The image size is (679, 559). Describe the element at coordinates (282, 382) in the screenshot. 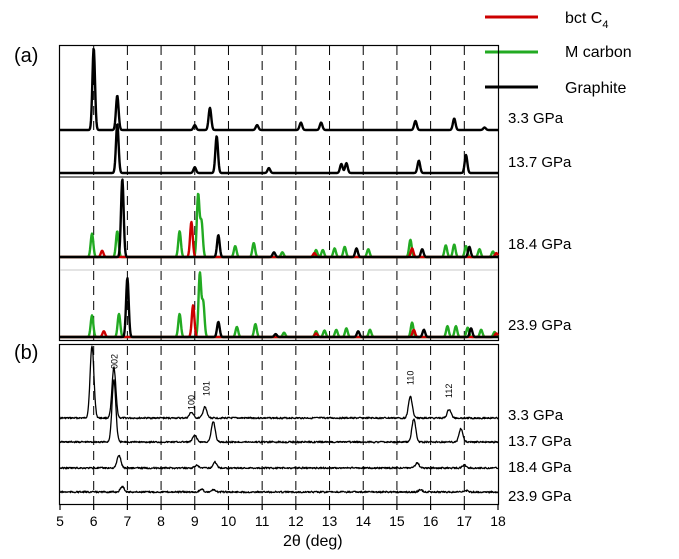

I see `peak-labels: 002 100 101 110 112` at that location.